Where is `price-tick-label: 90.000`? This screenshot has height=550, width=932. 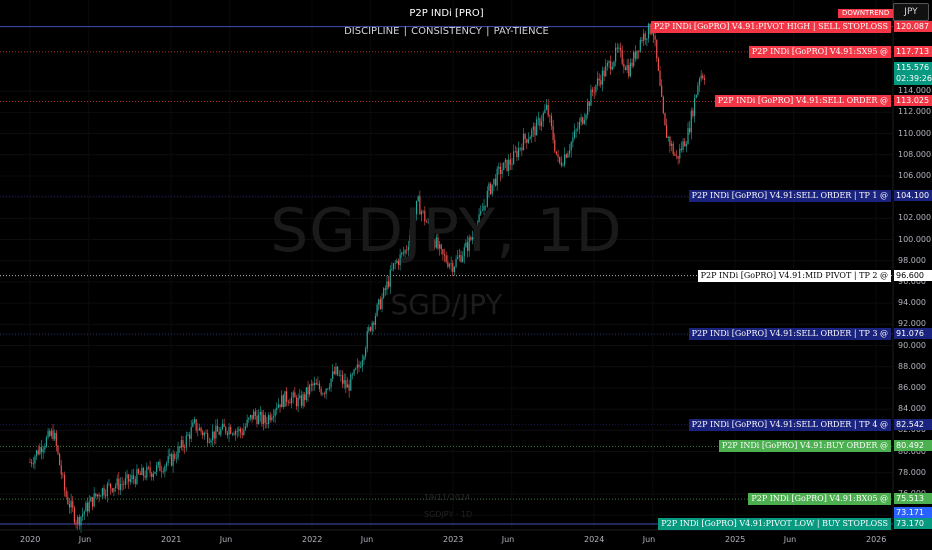
price-tick-label: 90.000 is located at coordinates (912, 345).